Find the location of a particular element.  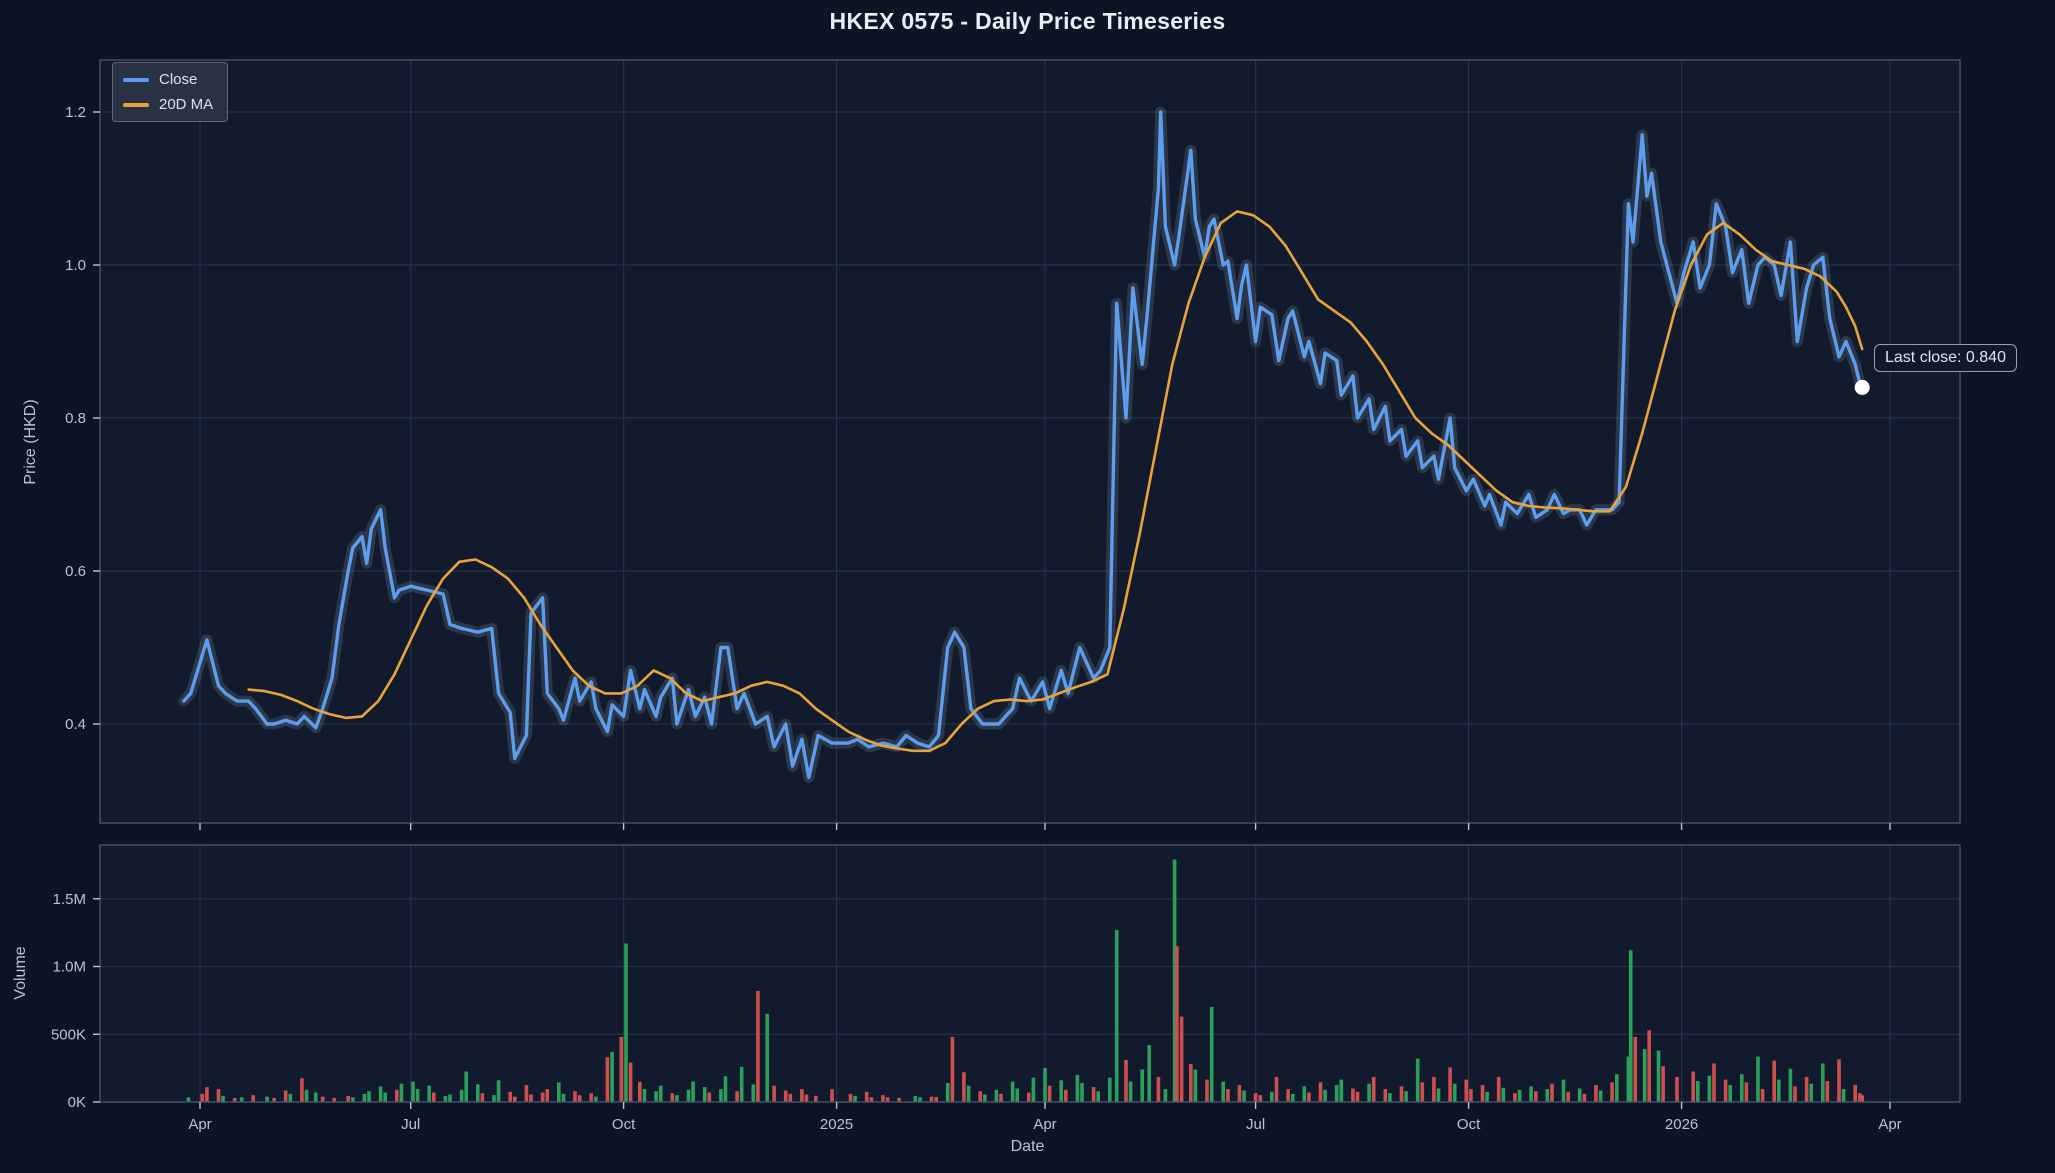

legend-item-close: Close is located at coordinates (168, 79).